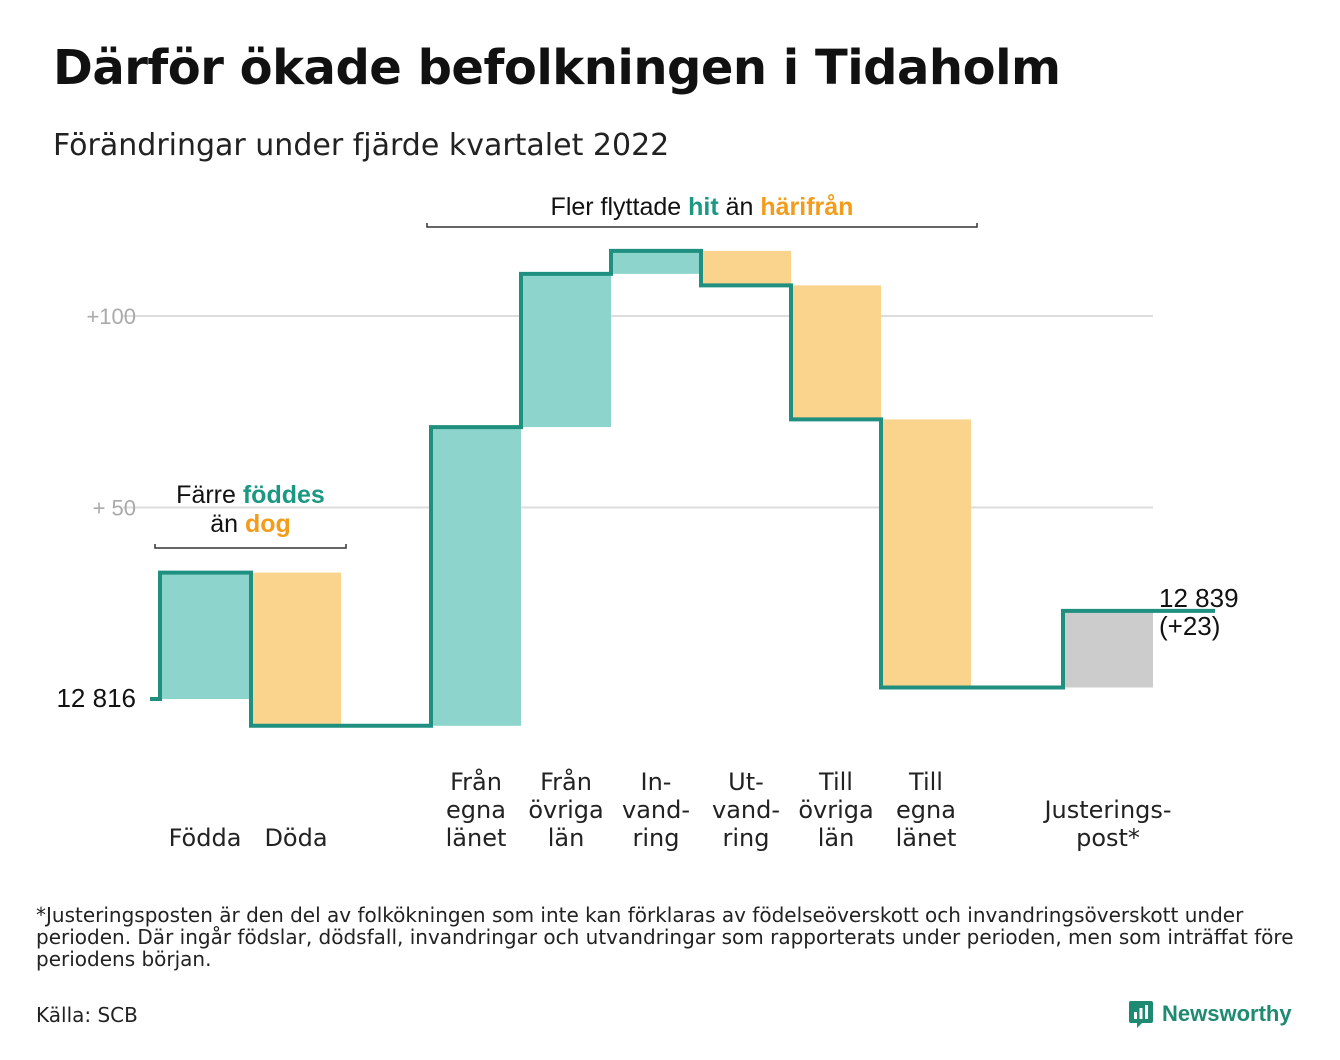  Describe the element at coordinates (361, 145) in the screenshot. I see `chart-subtitle: Förändringar under fjärde kvartalet 2022` at that location.